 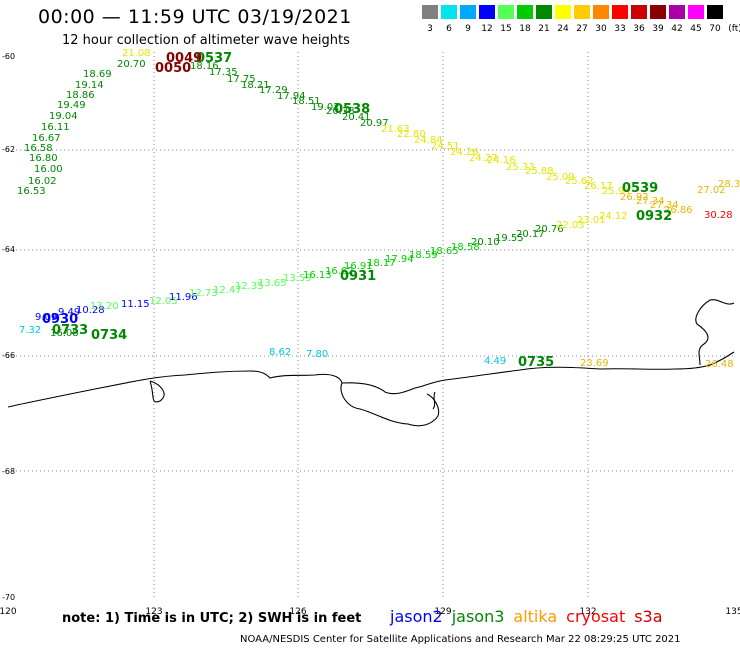 I want to click on swh-value-label: 8.62, so click(x=280, y=352).